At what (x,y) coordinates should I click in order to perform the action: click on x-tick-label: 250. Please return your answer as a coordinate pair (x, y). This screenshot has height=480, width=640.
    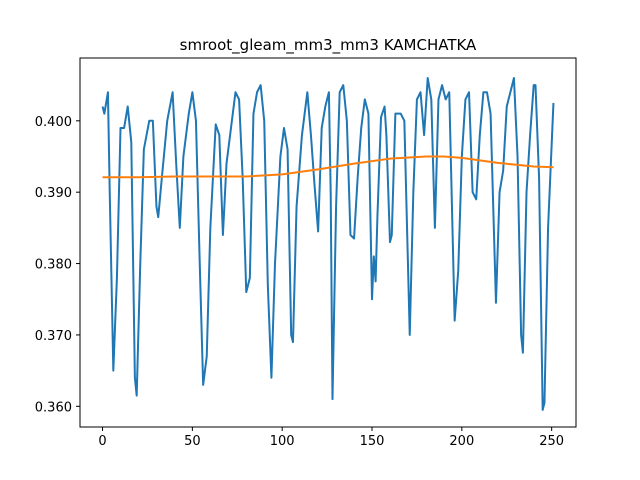
    Looking at the image, I should click on (551, 441).